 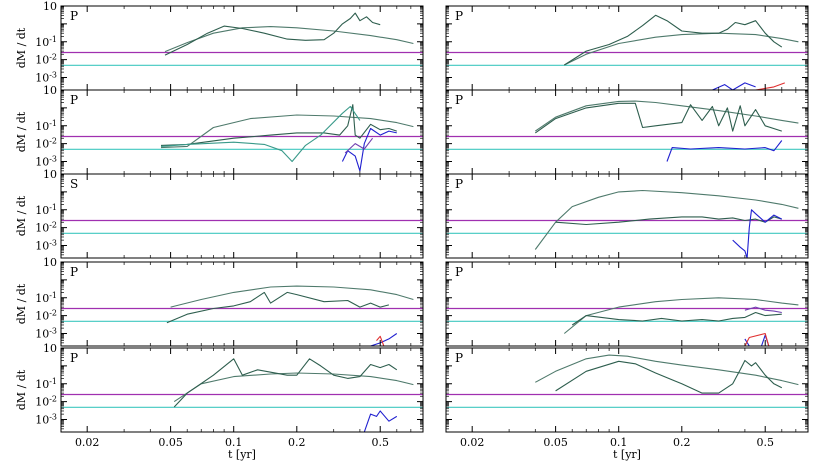 I want to click on panel-3: P, so click(x=242, y=132).